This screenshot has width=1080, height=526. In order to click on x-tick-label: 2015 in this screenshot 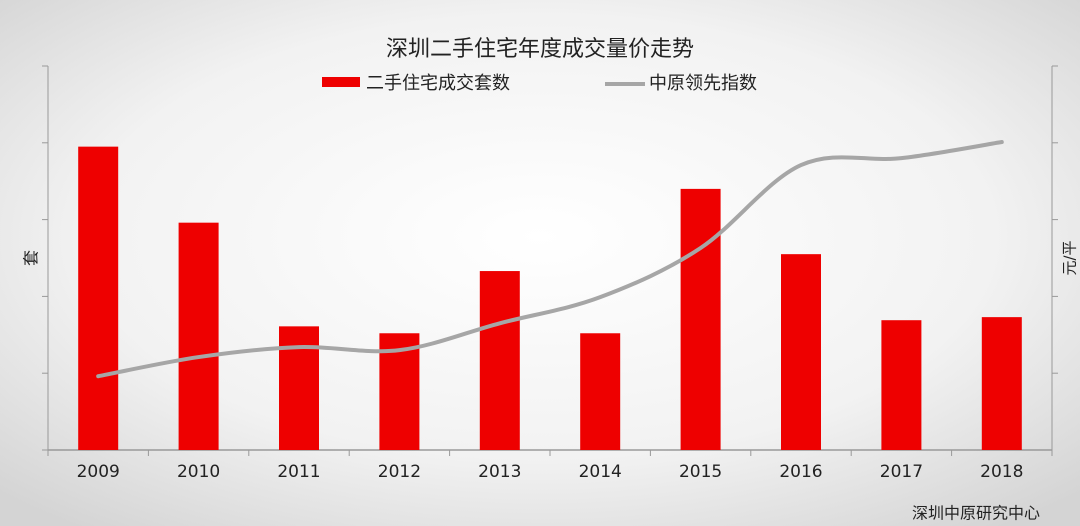, I will do `click(700, 472)`.